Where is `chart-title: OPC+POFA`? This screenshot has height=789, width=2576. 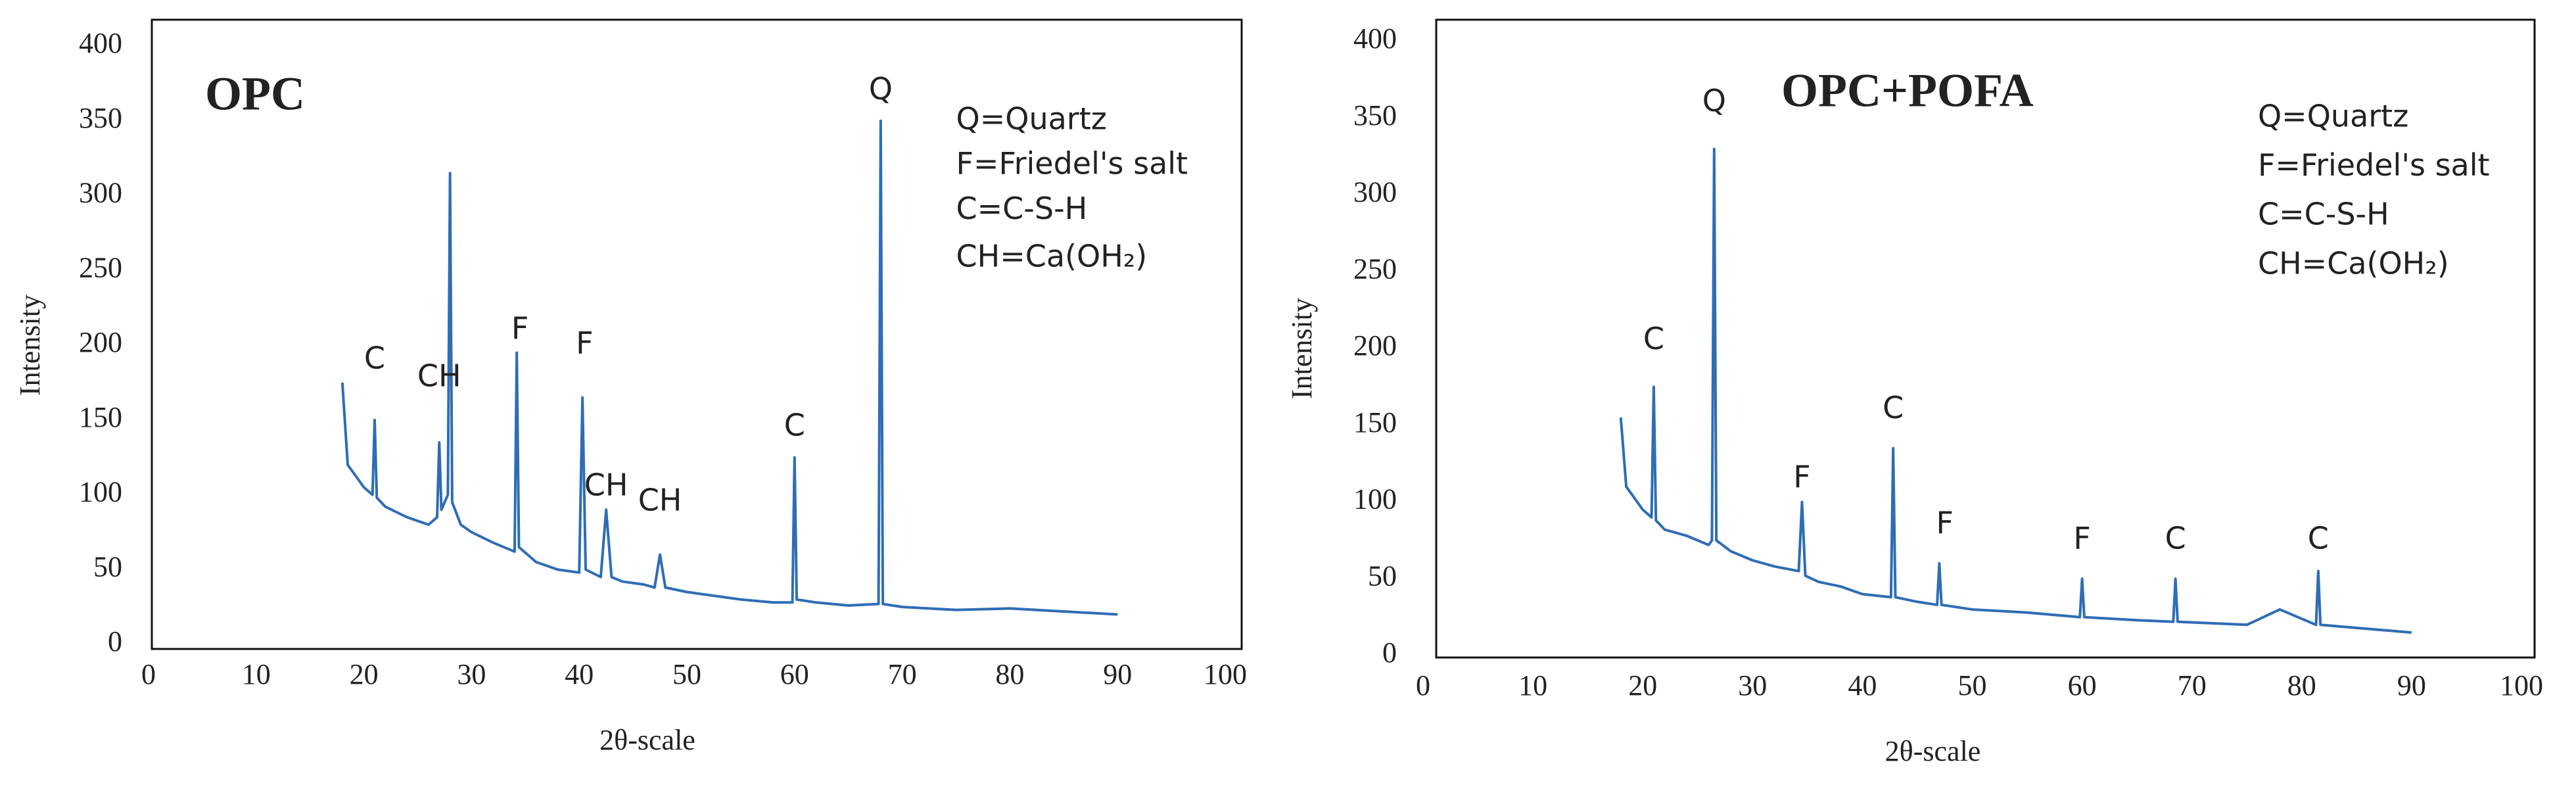
chart-title: OPC+POFA is located at coordinates (1907, 90).